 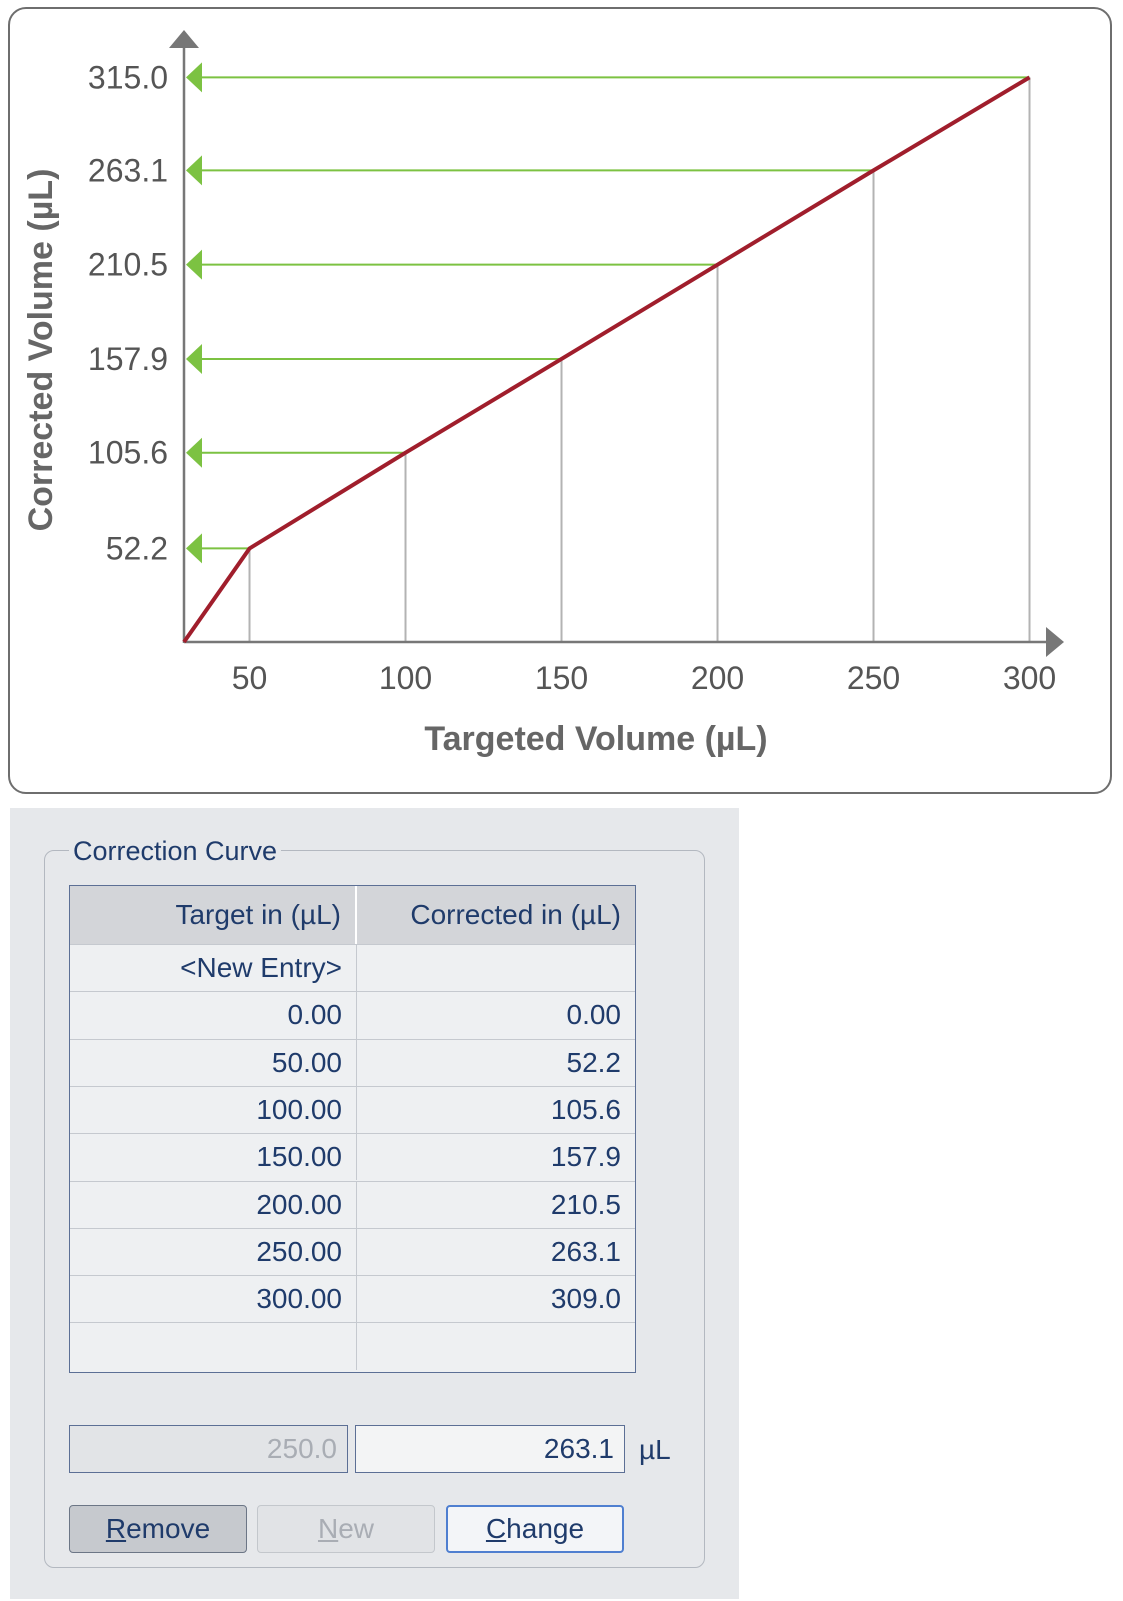 I want to click on corrected-cell: 309.0, so click(x=585, y=1299).